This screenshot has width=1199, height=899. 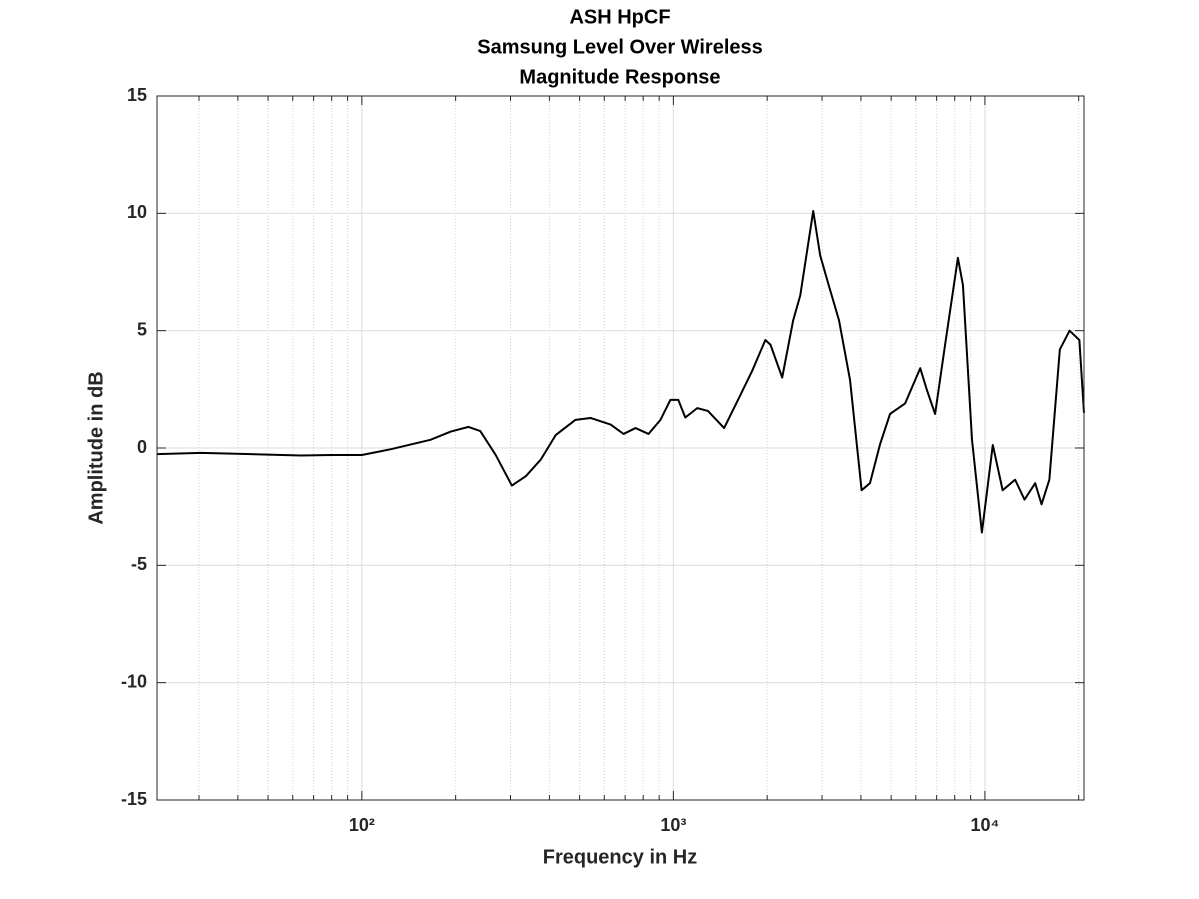 What do you see at coordinates (620, 47) in the screenshot?
I see `chart-subtitle: Samsung Level Over Wireless` at bounding box center [620, 47].